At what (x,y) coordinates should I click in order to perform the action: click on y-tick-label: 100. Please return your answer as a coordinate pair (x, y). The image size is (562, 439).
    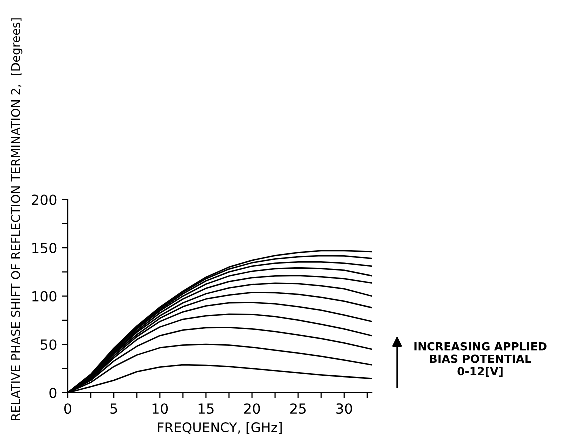
    Looking at the image, I should click on (44, 296).